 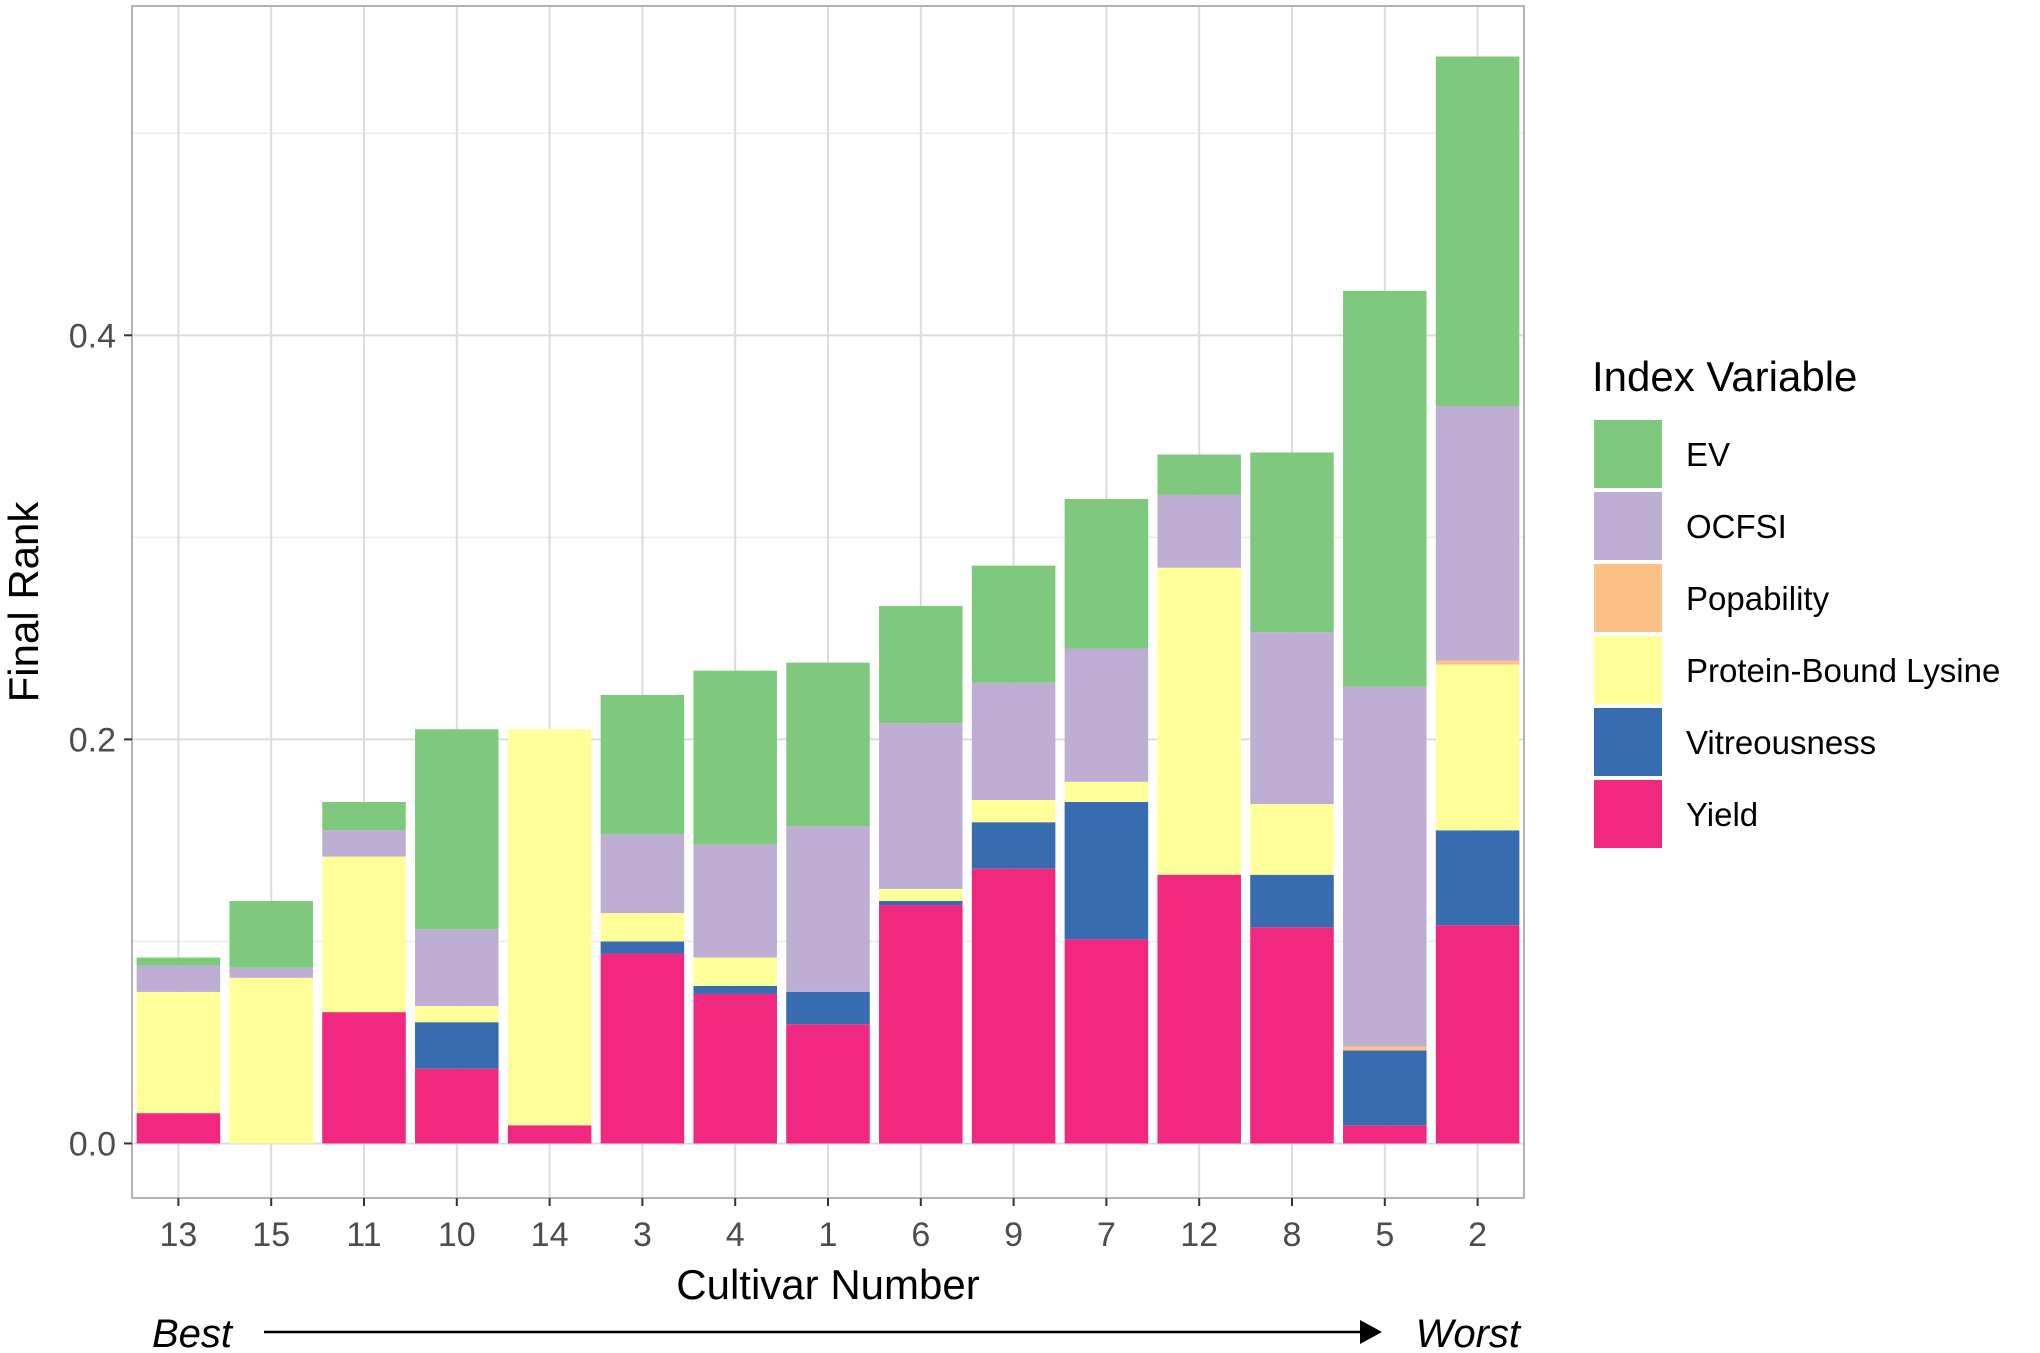 I want to click on bar-protein-bound-lysine-cultivar-6: Protein-Bound Lysine: 0.006, so click(x=921, y=895).